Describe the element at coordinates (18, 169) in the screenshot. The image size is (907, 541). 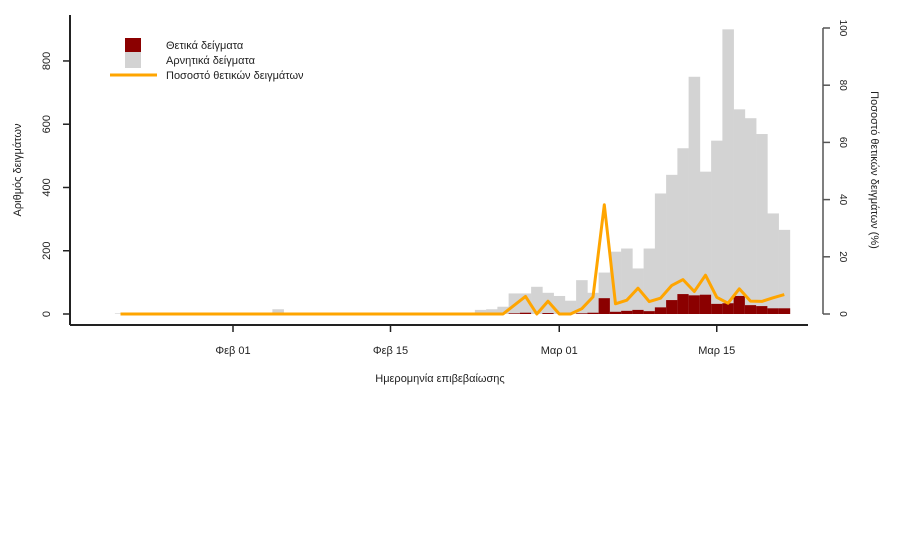
I see `y-axis-label: Αριθμός δειγμάτων` at that location.